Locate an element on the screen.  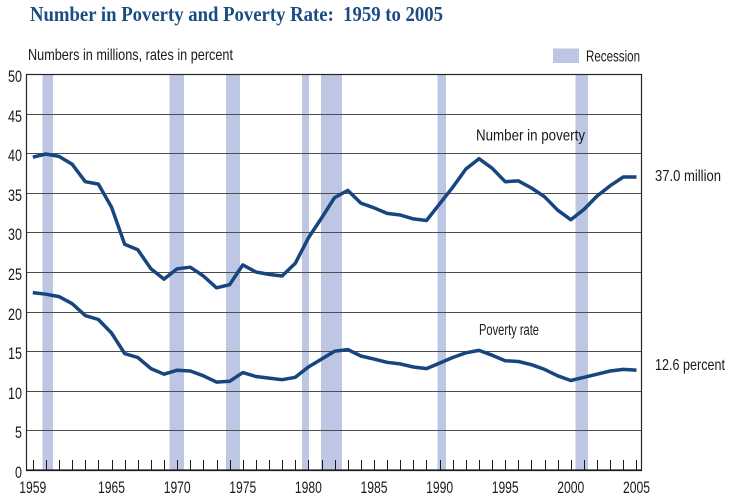
svg-text: 30 is located at coordinates (15, 235).